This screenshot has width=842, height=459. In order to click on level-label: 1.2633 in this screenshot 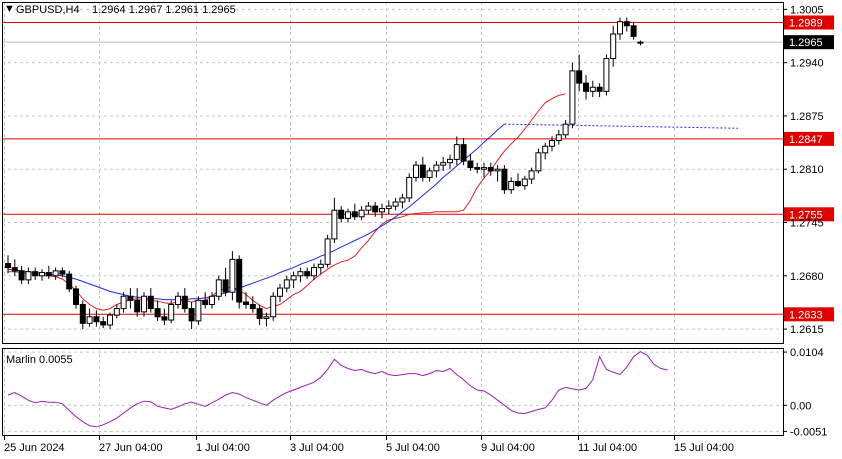, I will do `click(806, 315)`.